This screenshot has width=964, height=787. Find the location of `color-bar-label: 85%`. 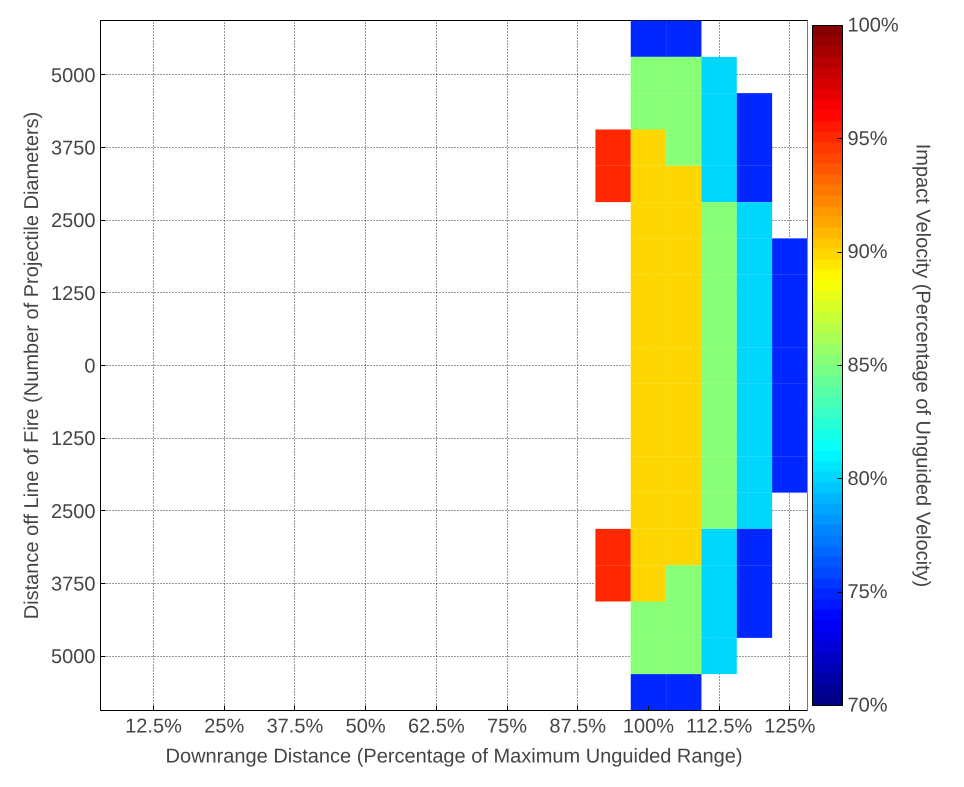

color-bar-label: 85% is located at coordinates (868, 365).